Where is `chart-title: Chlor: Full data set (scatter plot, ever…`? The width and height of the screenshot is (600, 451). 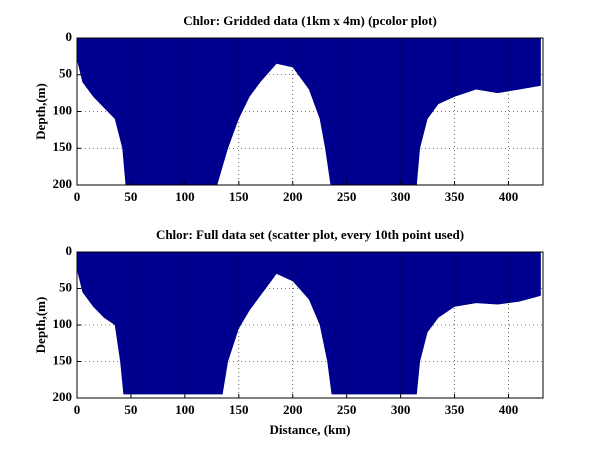 chart-title: Chlor: Full data set (scatter plot, ever… is located at coordinates (310, 234).